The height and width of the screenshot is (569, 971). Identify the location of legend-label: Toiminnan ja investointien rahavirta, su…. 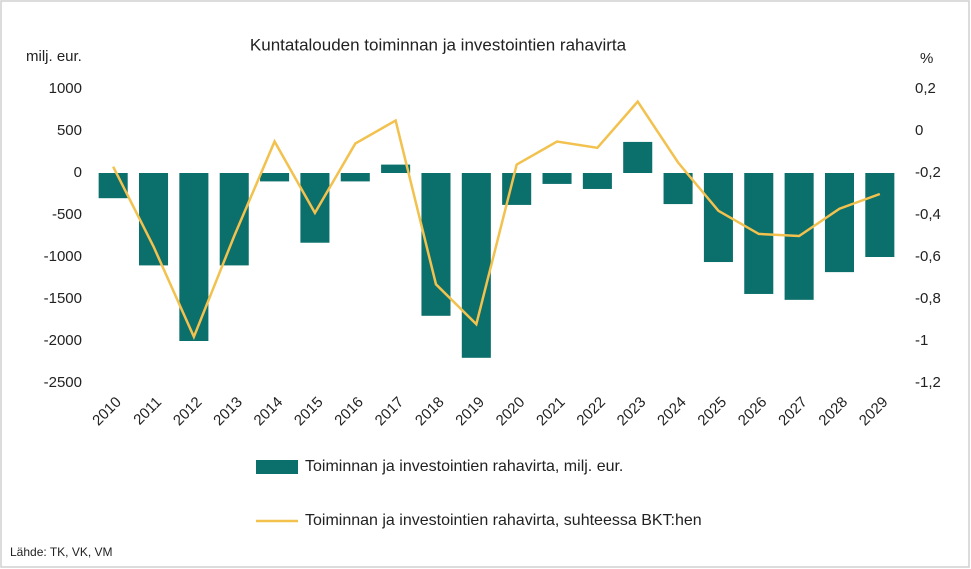
(503, 520).